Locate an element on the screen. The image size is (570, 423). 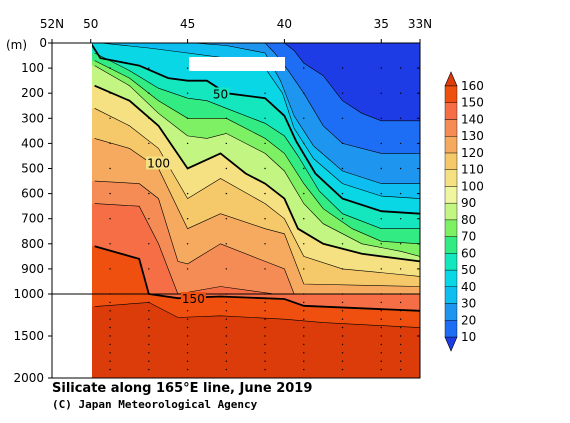
x-tick-label: 33N is located at coordinates (420, 24).